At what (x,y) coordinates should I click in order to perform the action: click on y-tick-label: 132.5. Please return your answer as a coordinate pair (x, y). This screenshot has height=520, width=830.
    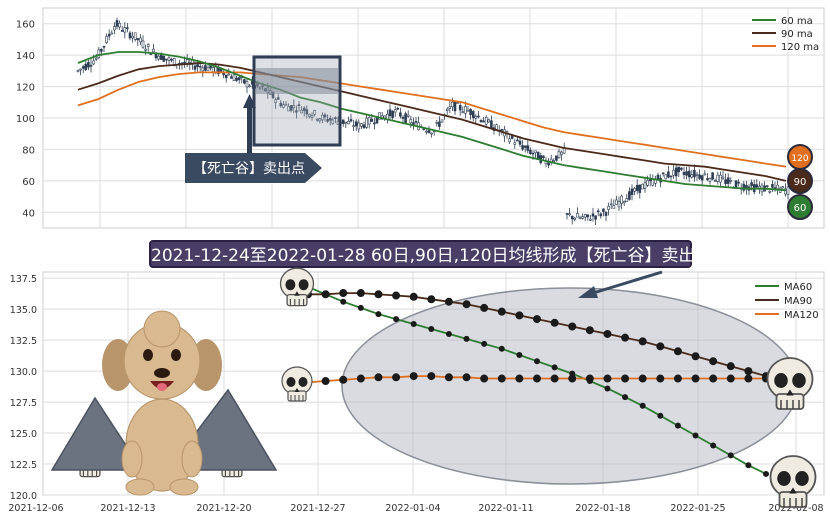
    Looking at the image, I should click on (23, 341).